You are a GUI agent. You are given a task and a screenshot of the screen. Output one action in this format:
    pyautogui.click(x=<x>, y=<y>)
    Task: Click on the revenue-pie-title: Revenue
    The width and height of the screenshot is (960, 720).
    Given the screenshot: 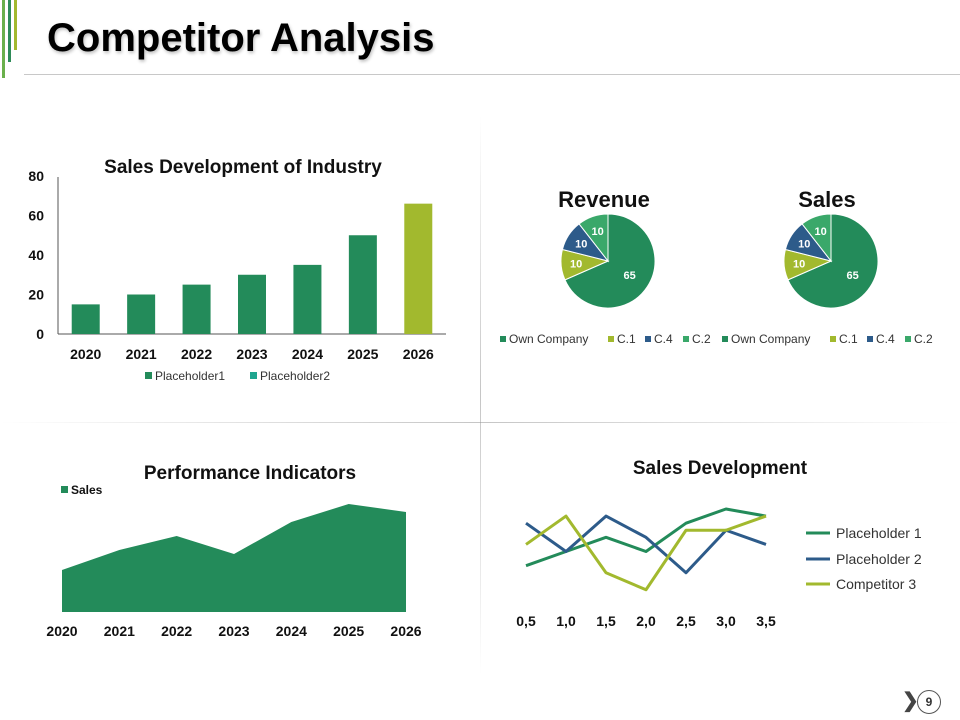 What is the action you would take?
    pyautogui.click(x=604, y=199)
    